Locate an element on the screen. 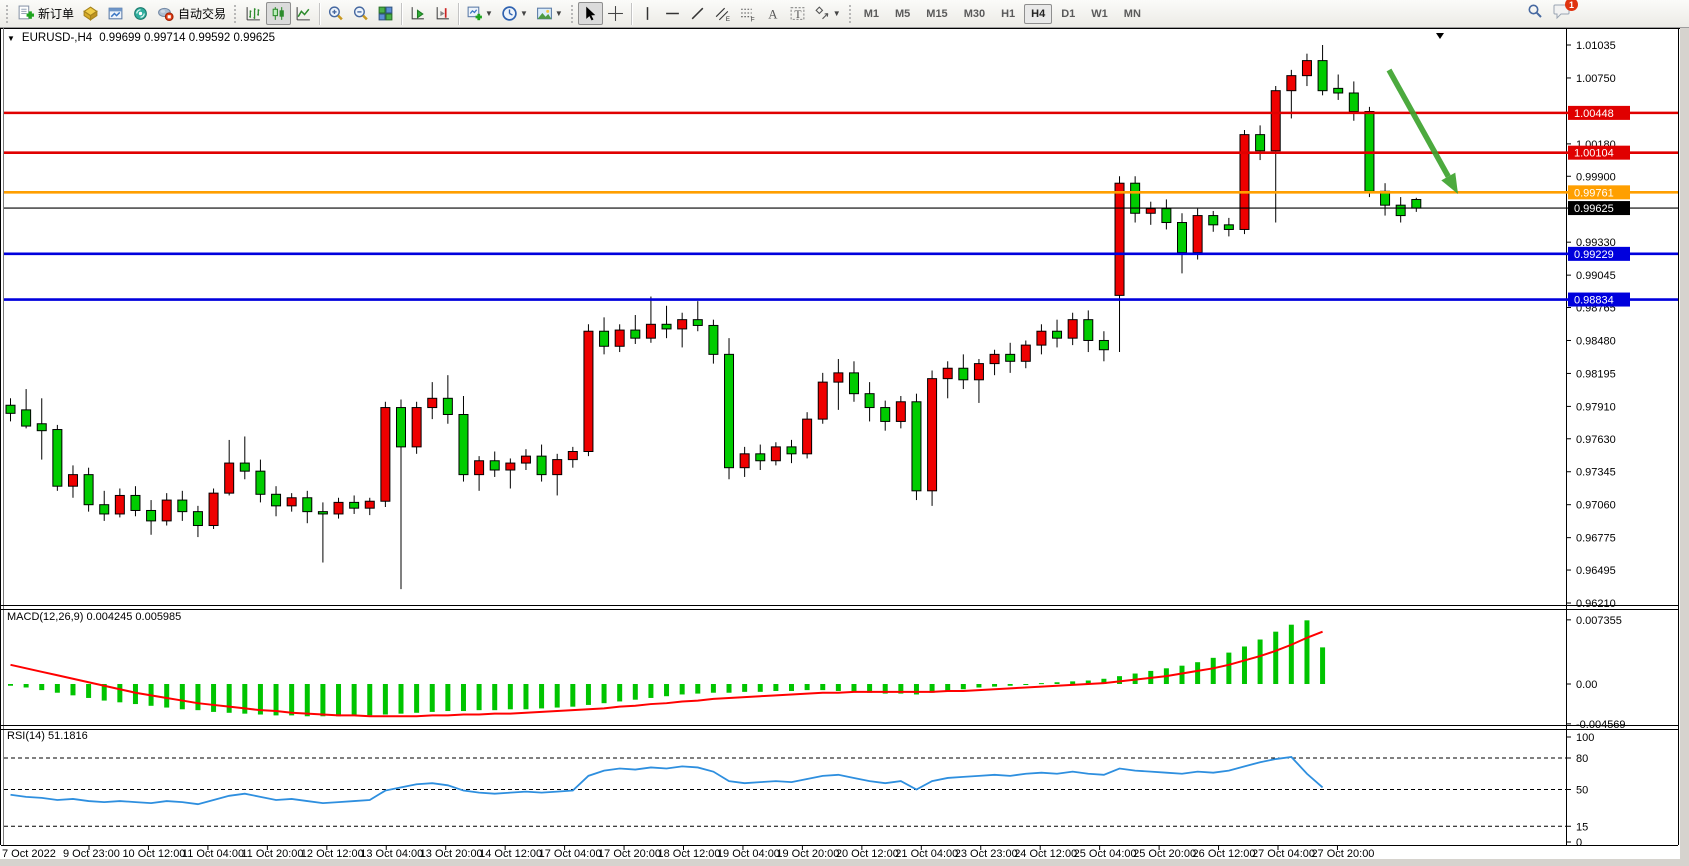 The width and height of the screenshot is (1689, 866). gold-cube-icon is located at coordinates (90, 13).